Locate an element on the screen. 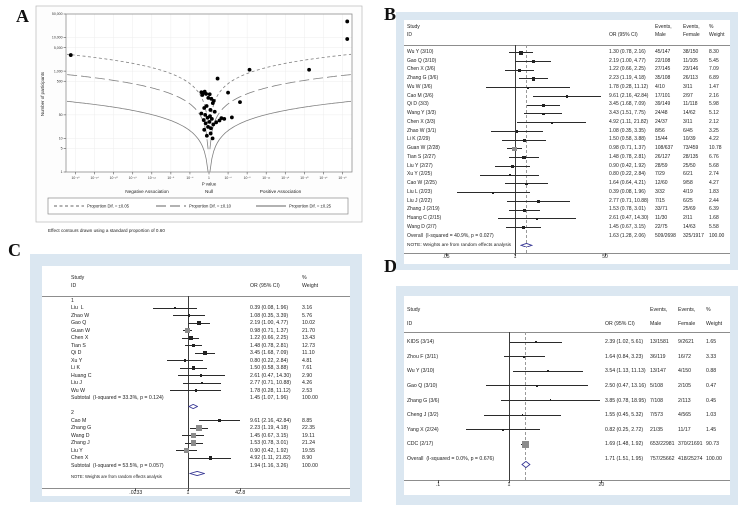 The width and height of the screenshot is (740, 507). or-ci-value: 1.08 (0.35, 3.39) is located at coordinates (269, 315).